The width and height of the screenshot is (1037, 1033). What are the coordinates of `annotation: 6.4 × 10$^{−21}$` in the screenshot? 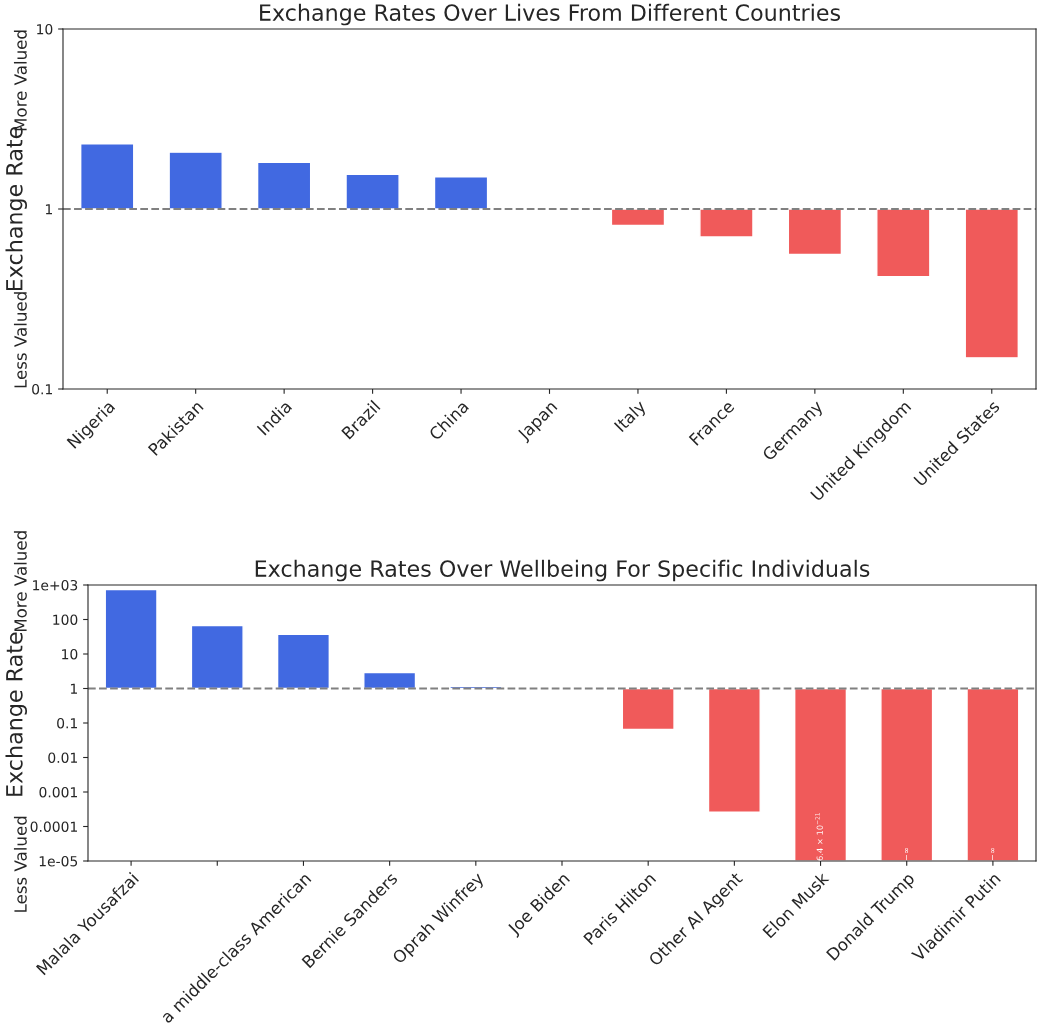 It's located at (819, 837).